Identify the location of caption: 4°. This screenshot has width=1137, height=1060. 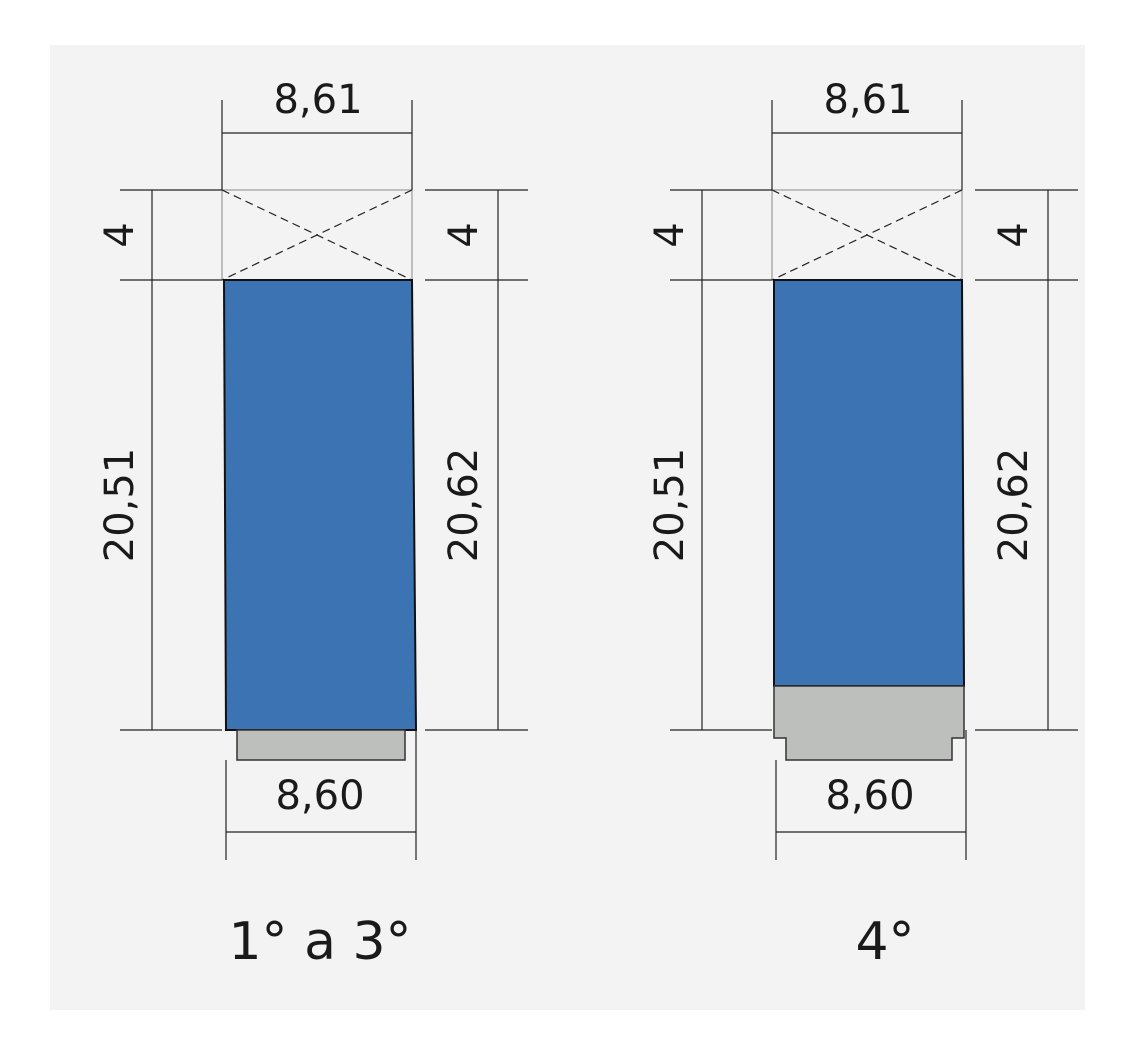
(884, 942).